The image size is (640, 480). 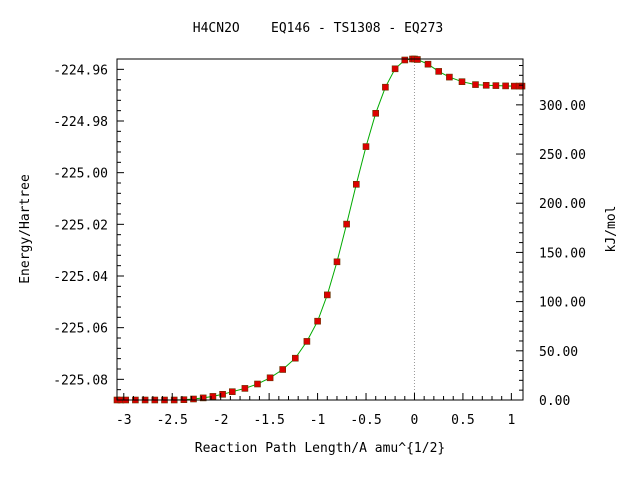 What do you see at coordinates (268, 420) in the screenshot?
I see `x-tick-label: -1.5` at bounding box center [268, 420].